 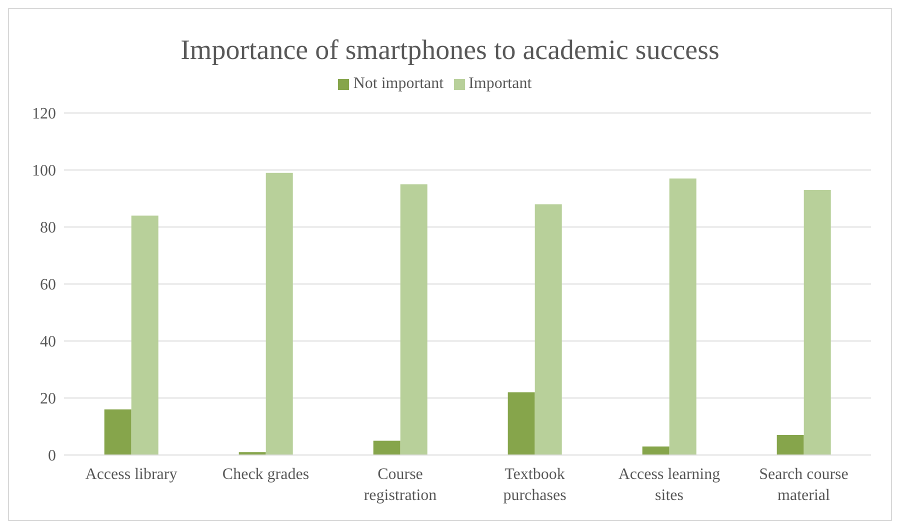 I want to click on y-tick-label: 40, so click(x=48, y=342).